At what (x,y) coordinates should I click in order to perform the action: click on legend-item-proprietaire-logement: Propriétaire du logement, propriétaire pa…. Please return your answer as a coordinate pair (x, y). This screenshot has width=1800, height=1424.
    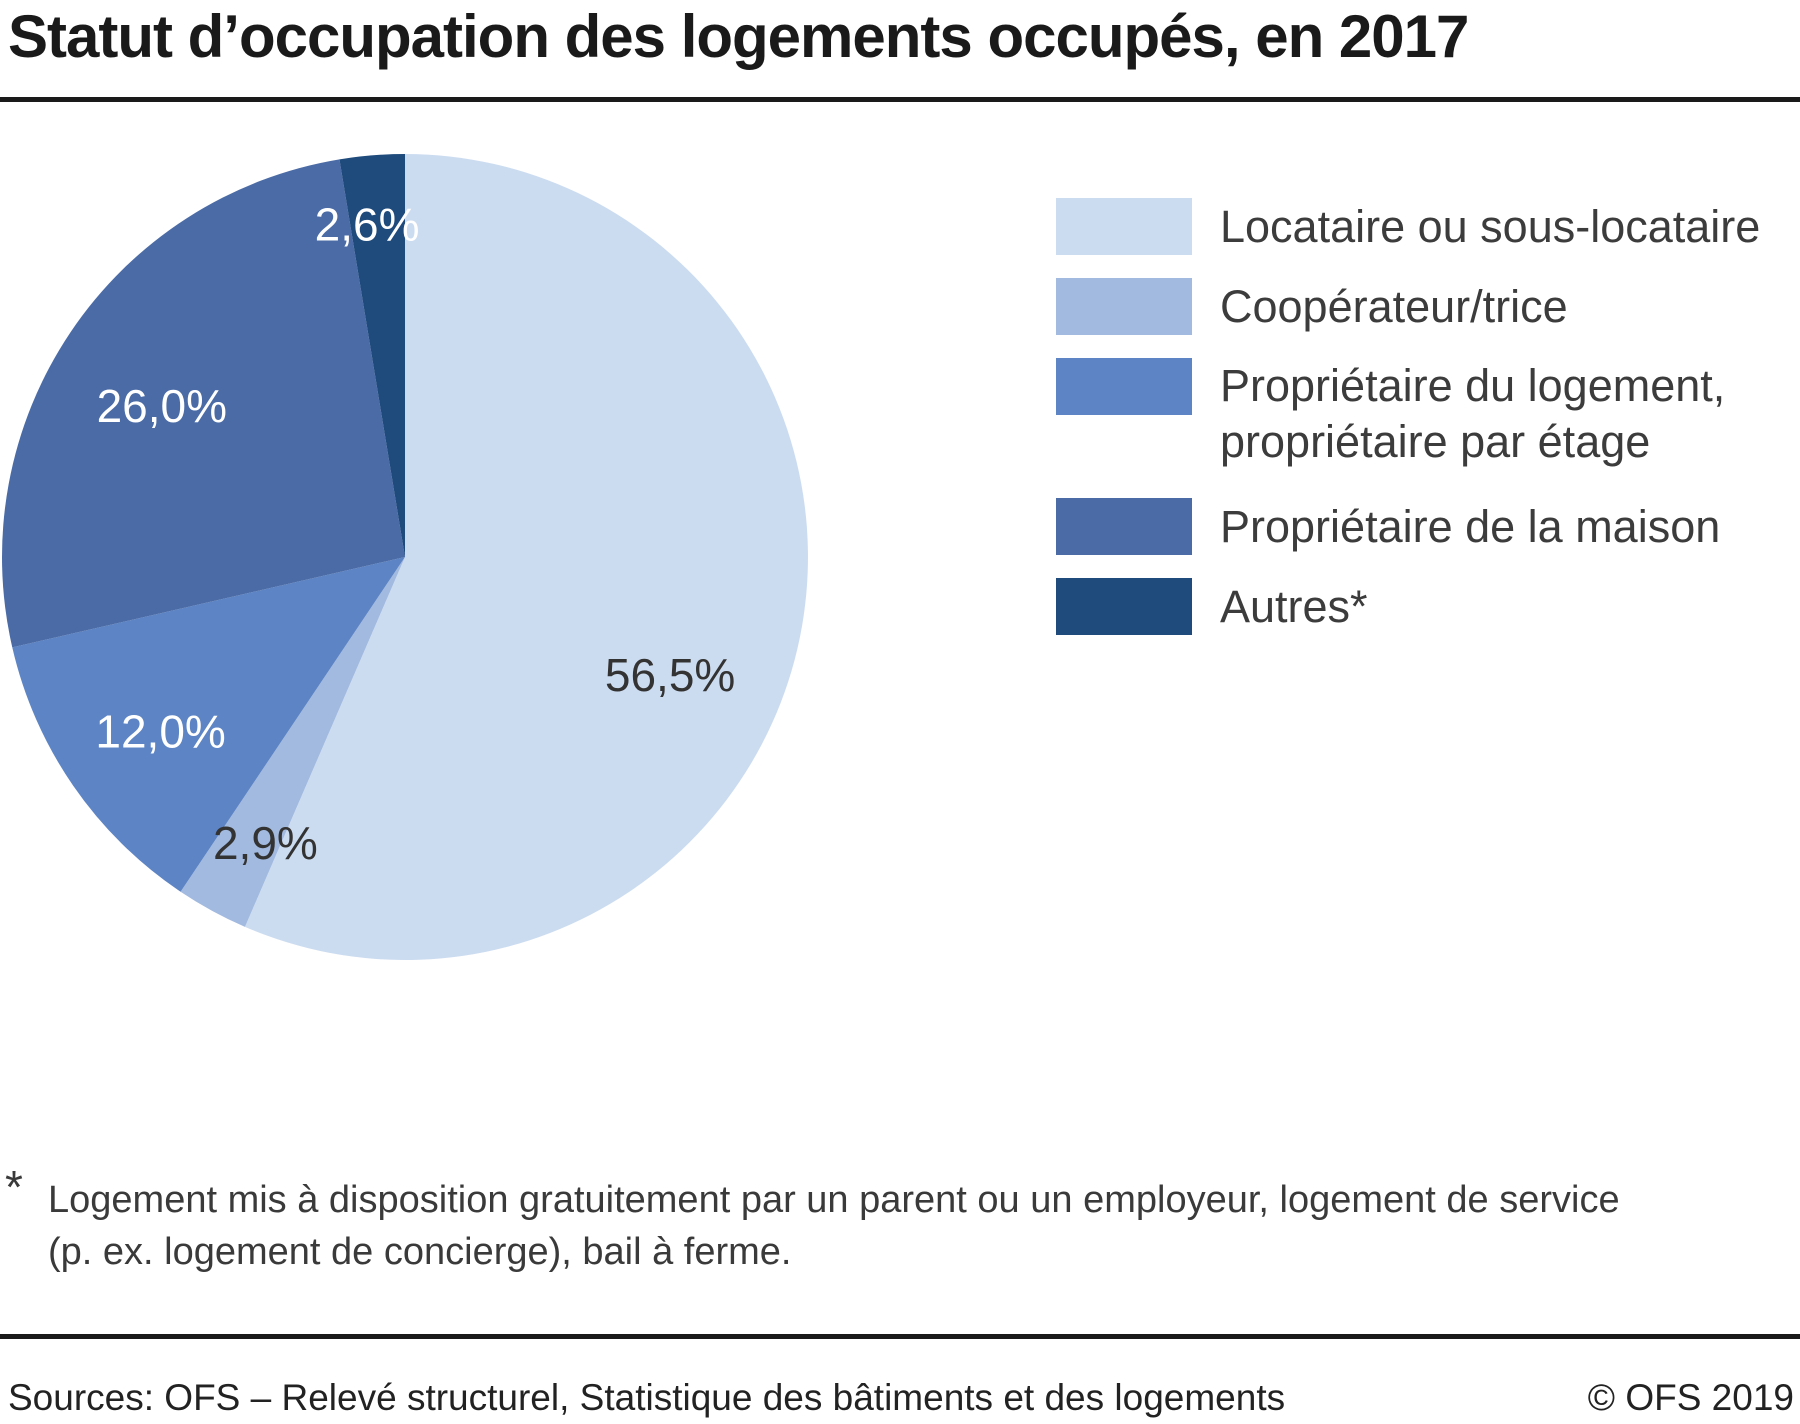
    Looking at the image, I should click on (1390, 414).